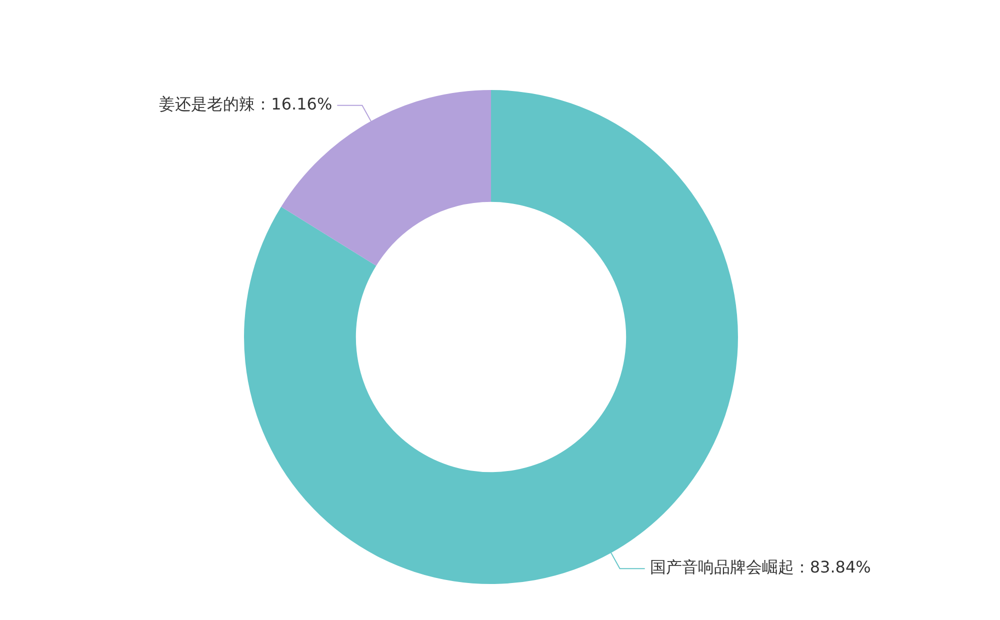 The width and height of the screenshot is (1000, 620). What do you see at coordinates (760, 567) in the screenshot?
I see `slice-label: 国产音响品牌会崛起：83.84%` at bounding box center [760, 567].